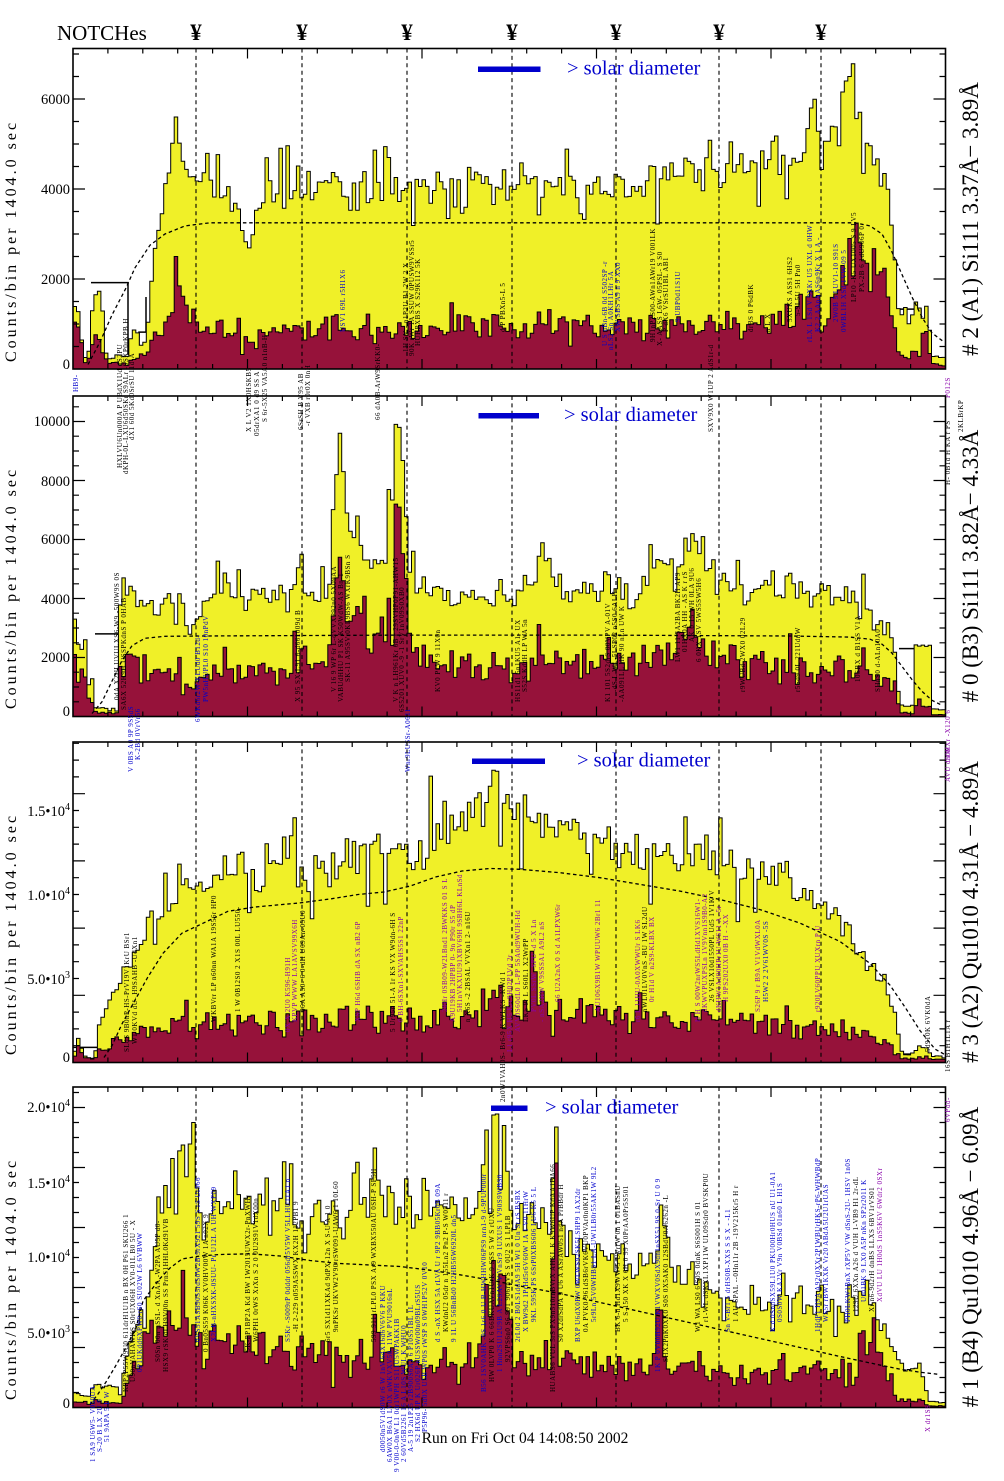 This screenshot has width=1004, height=1481. What do you see at coordinates (301, 401) in the screenshot?
I see `svg-text: 6SrSH B V95 AB` at bounding box center [301, 401].